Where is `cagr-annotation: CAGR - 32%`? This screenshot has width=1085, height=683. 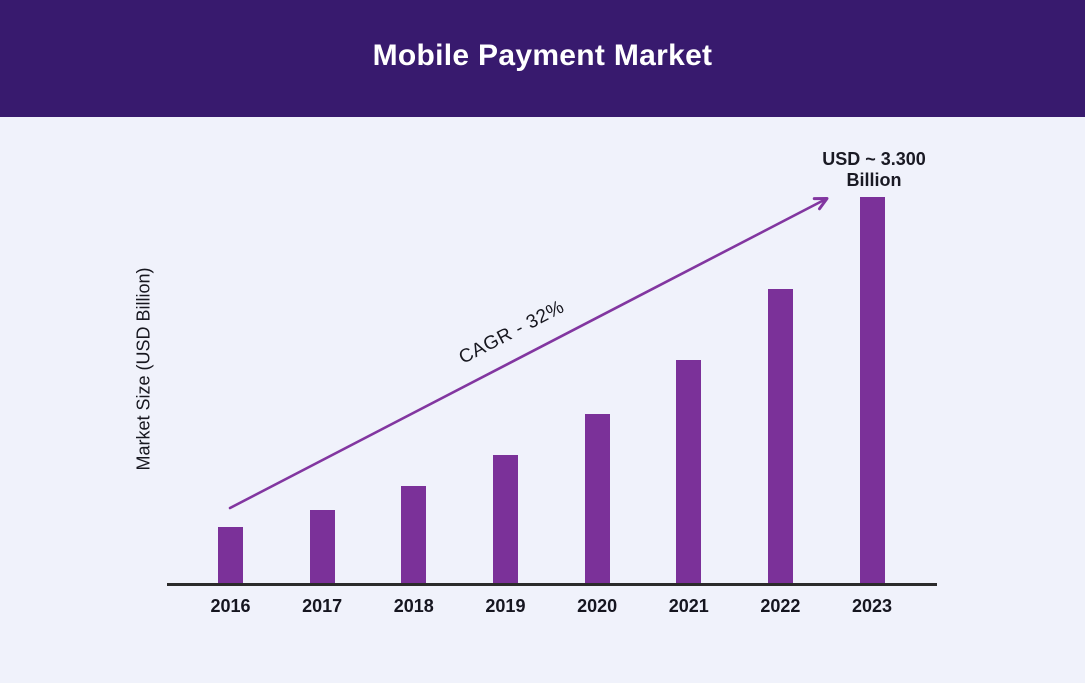 cagr-annotation: CAGR - 32% is located at coordinates (511, 332).